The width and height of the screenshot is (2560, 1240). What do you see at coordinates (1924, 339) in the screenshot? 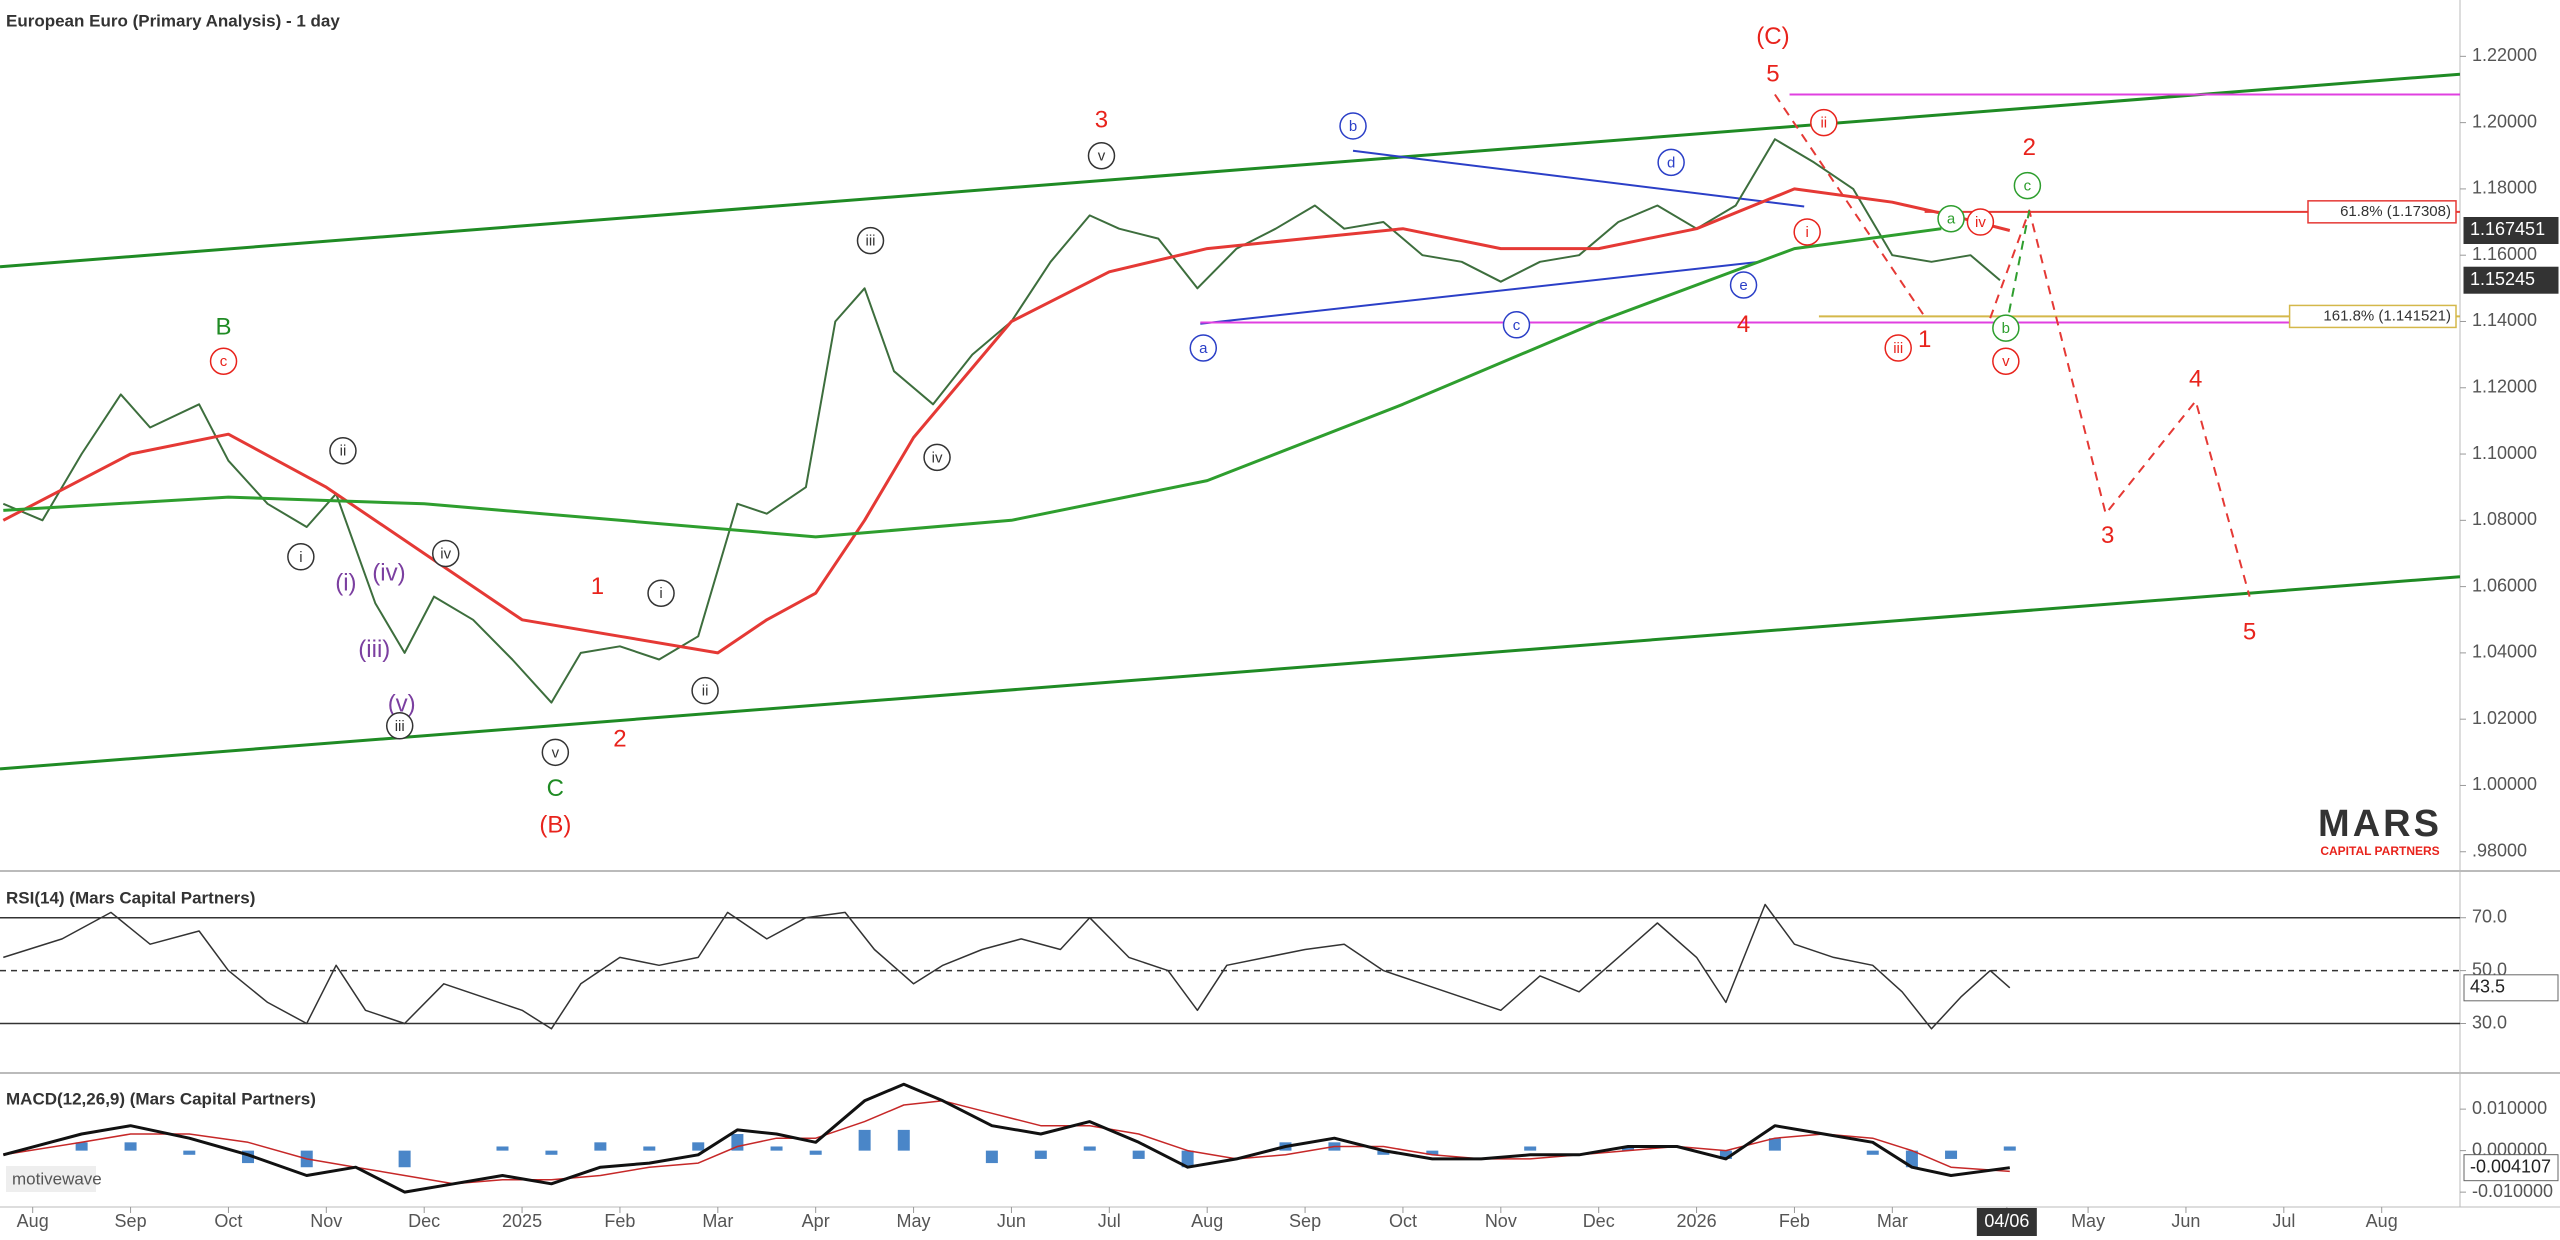
I see `wave-label: 1` at bounding box center [1924, 339].